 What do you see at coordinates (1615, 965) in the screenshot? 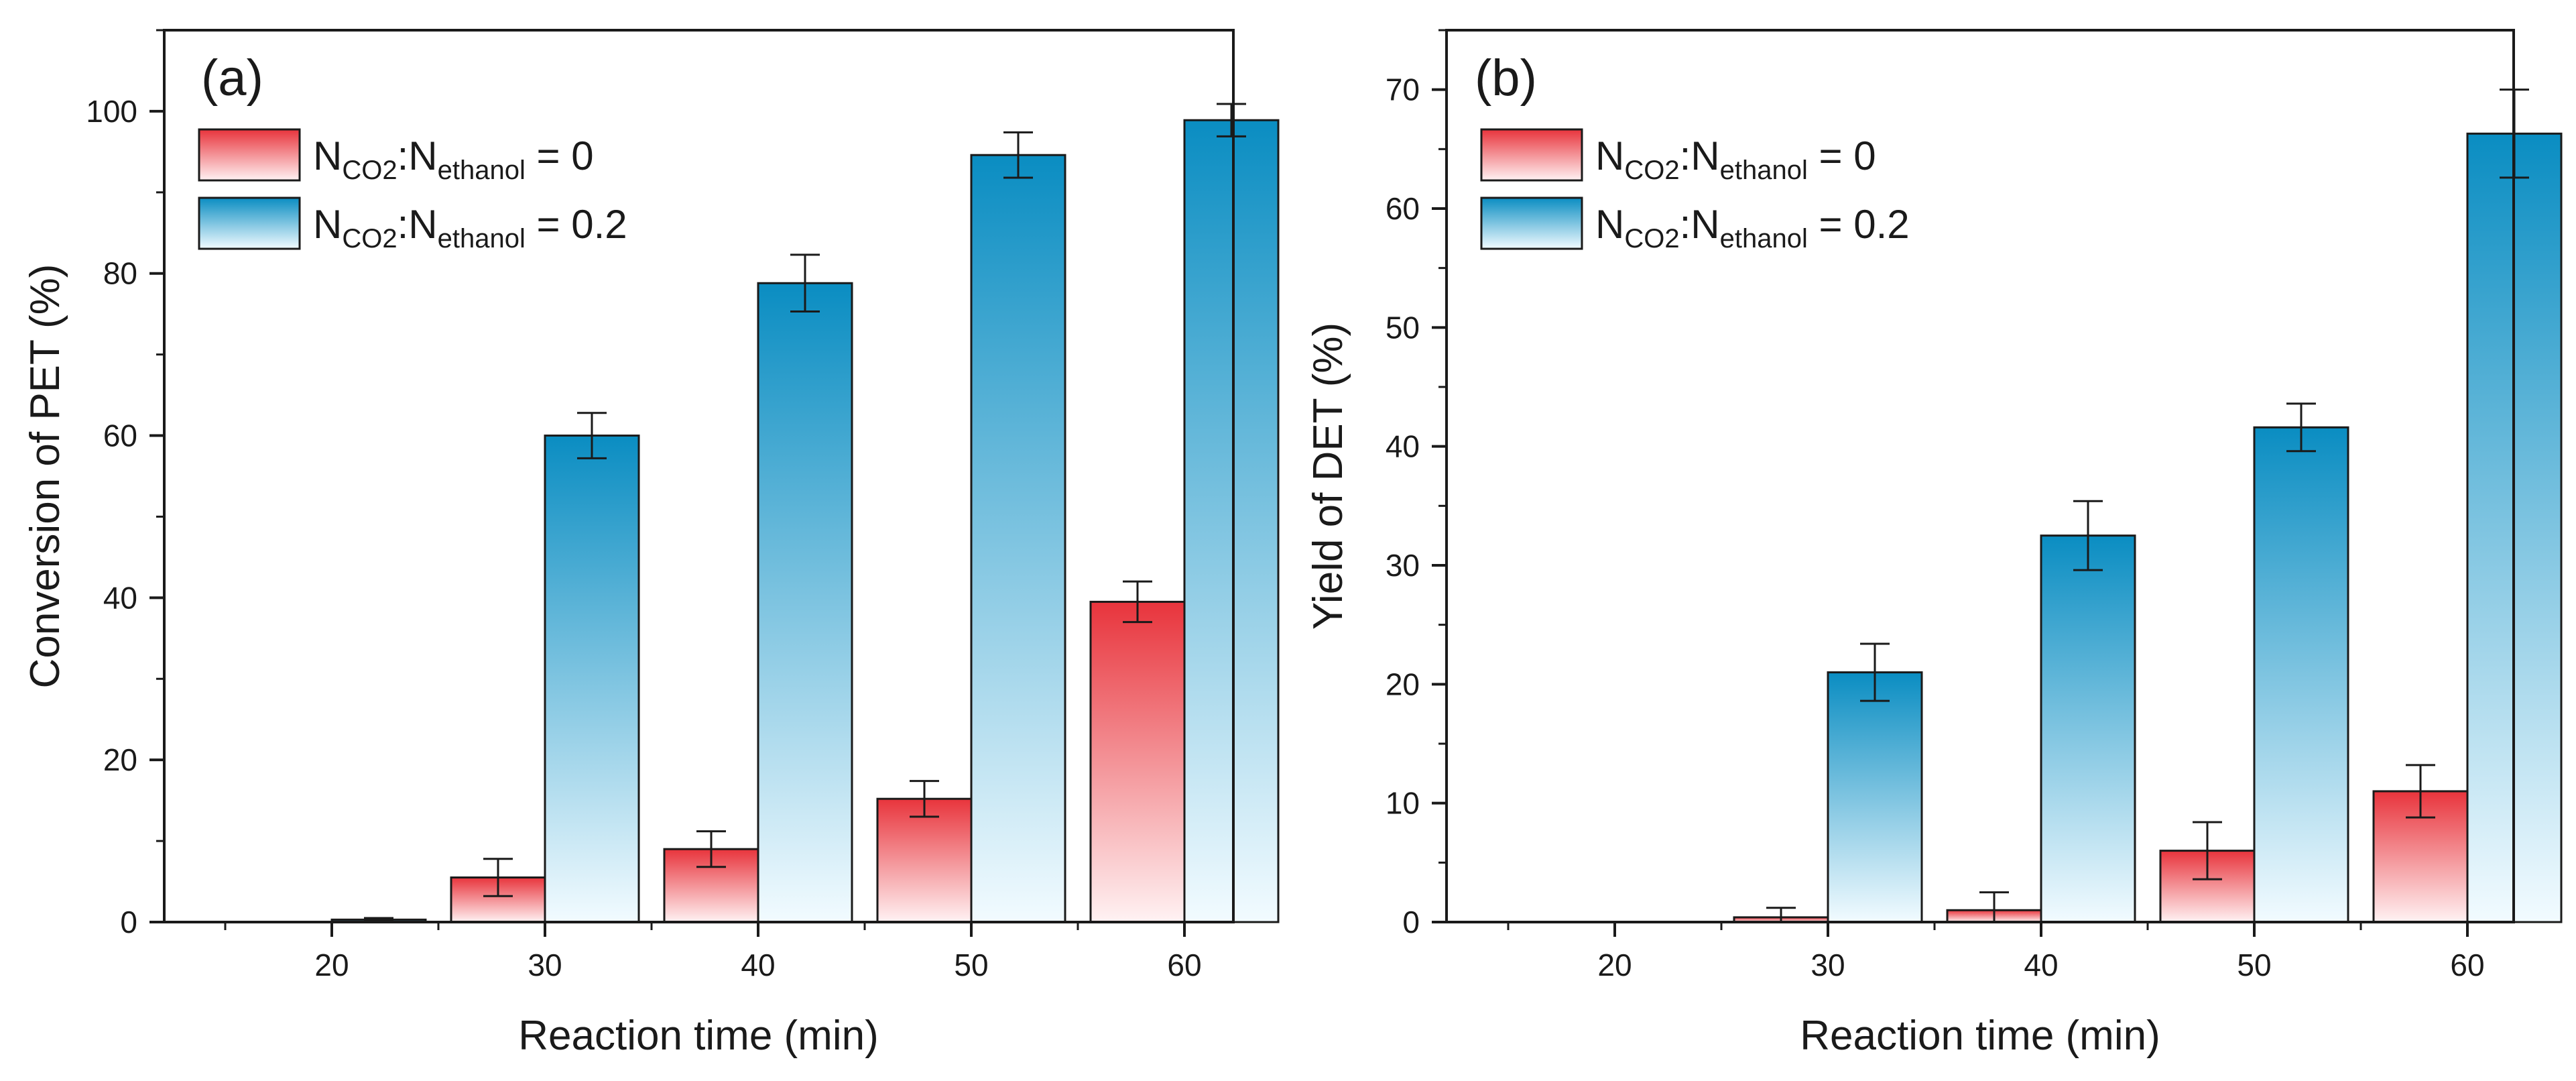
I see `panel-b-x-tick-label-20: 20` at bounding box center [1615, 965].